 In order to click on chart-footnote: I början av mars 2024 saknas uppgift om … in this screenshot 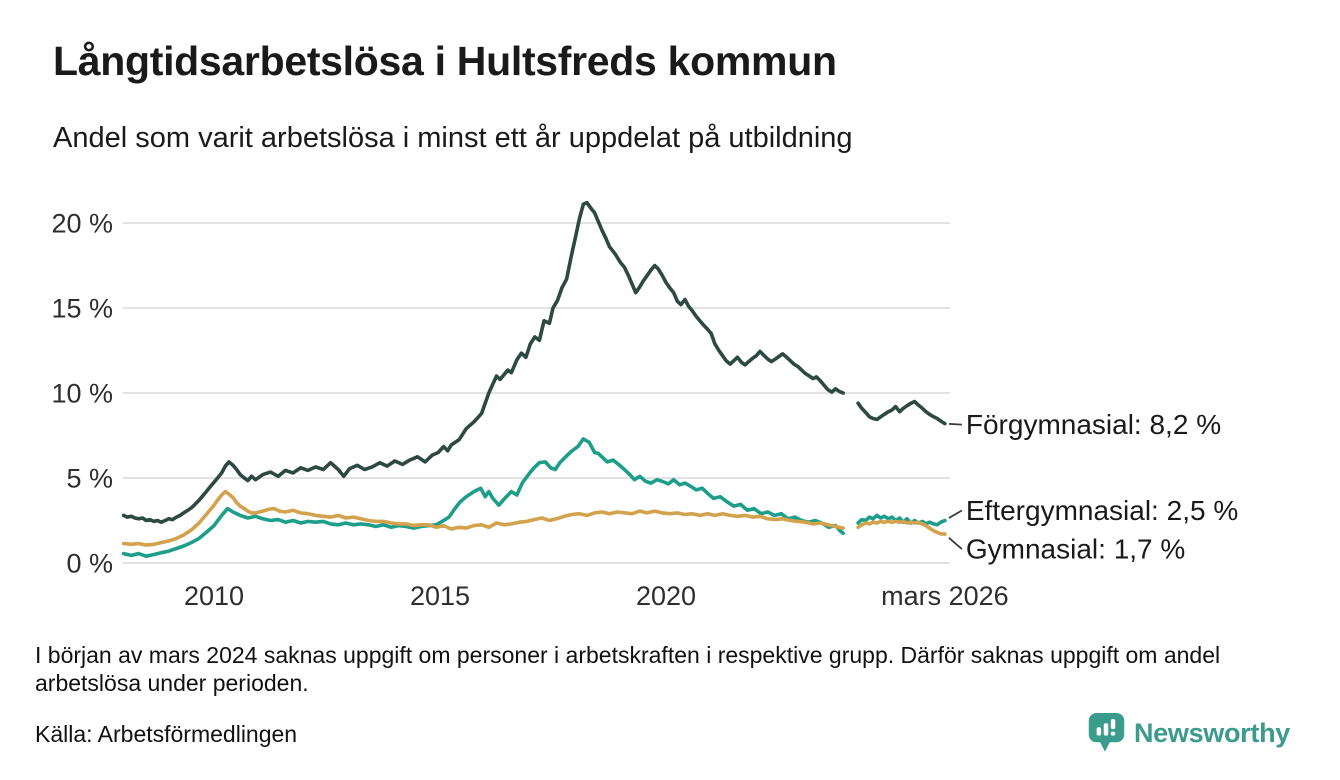, I will do `click(628, 669)`.